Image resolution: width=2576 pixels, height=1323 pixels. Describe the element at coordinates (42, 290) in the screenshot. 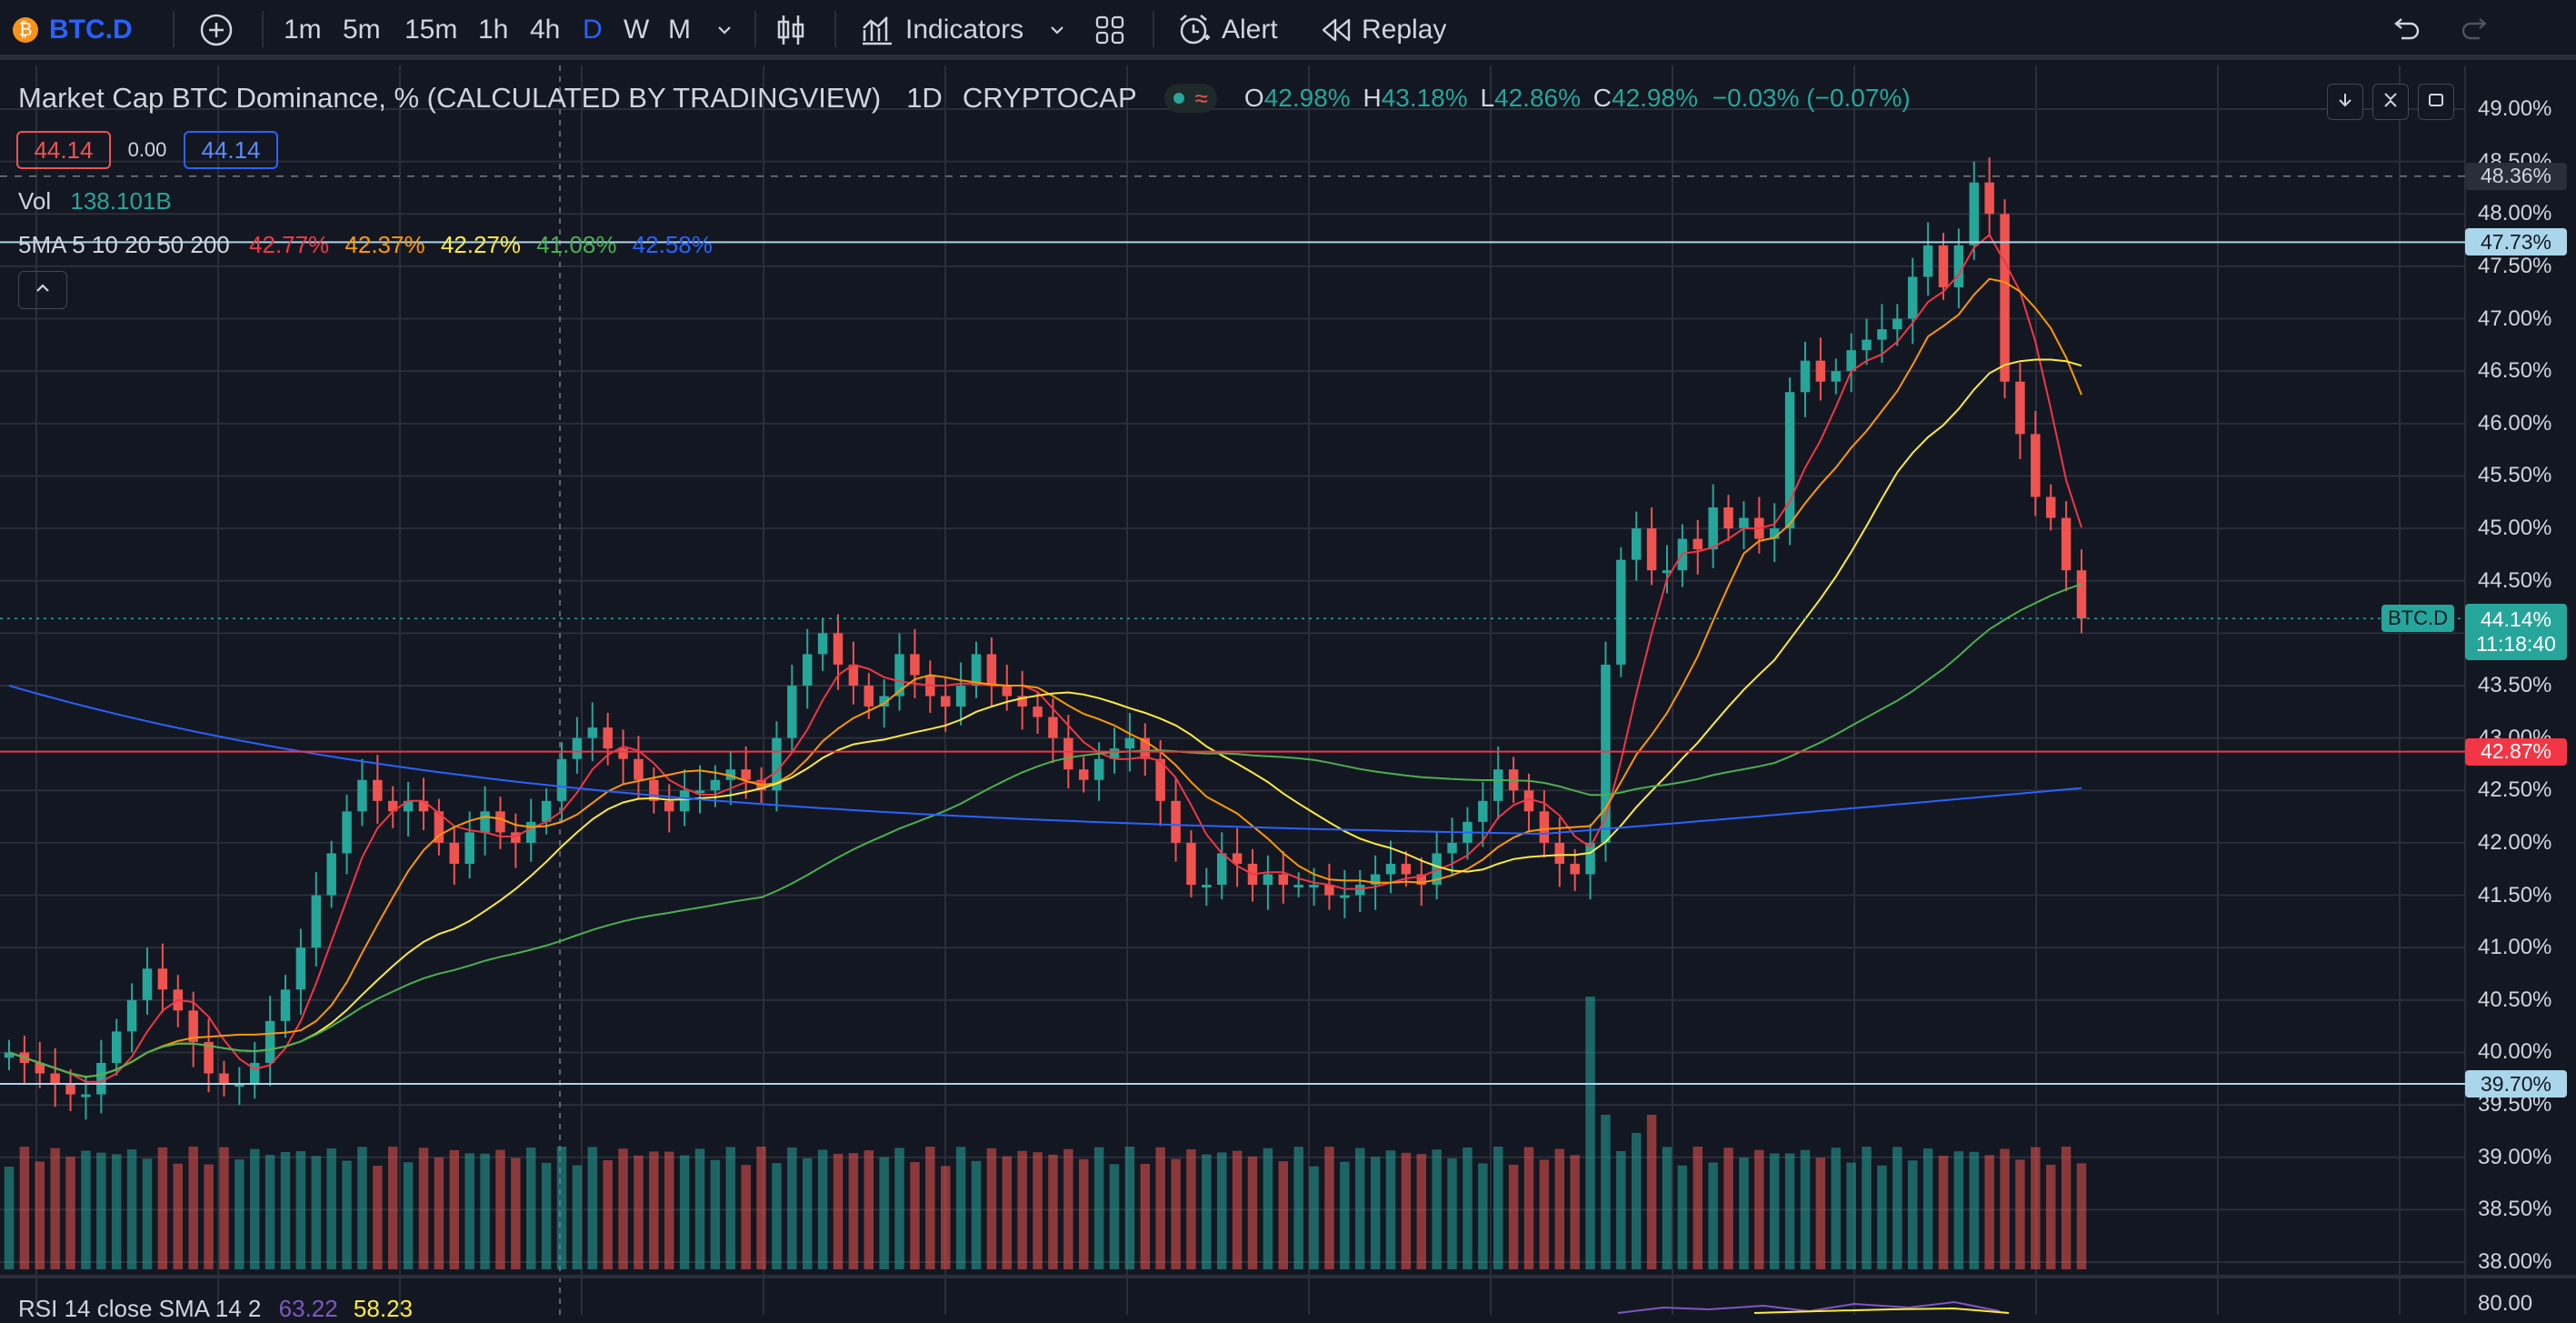

I see `collapse-legend-button` at that location.